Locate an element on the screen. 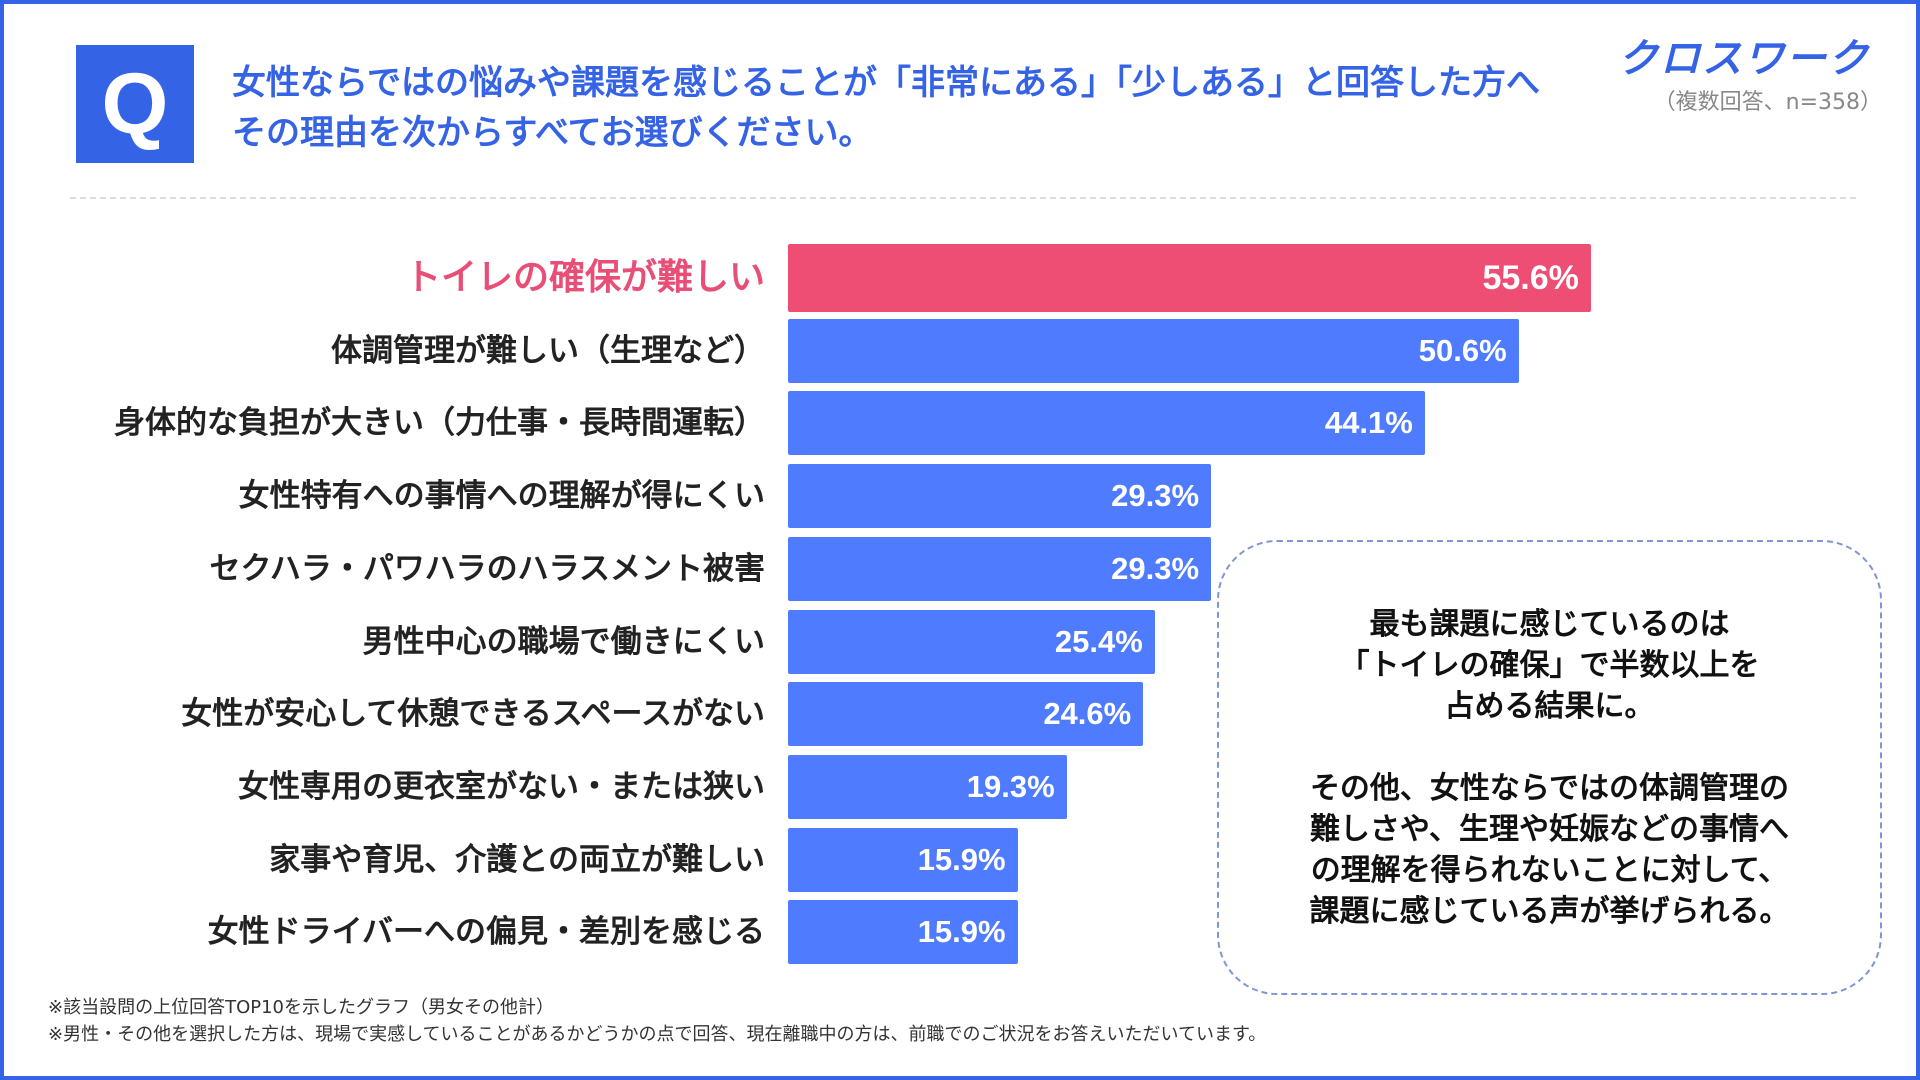 This screenshot has height=1080, width=1920. category-label: 女性専用の更衣室がない・または狭い is located at coordinates (501, 786).